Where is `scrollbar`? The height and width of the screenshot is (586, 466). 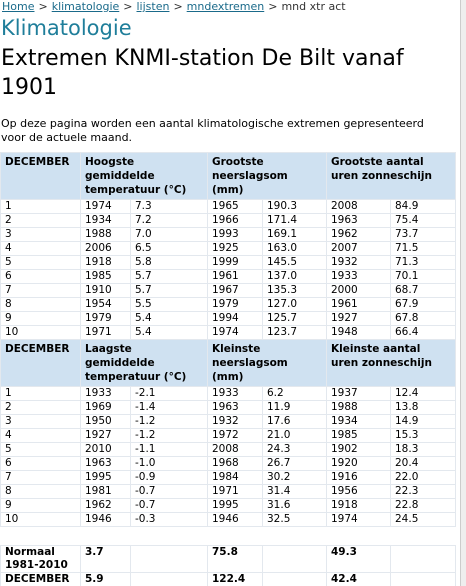 scrollbar is located at coordinates (463, 293).